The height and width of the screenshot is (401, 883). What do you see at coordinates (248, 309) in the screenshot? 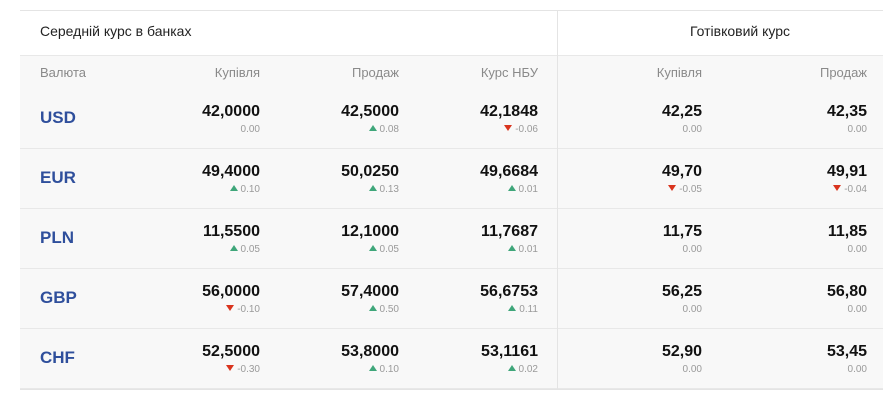
I see `rate-change-text: -0.10` at bounding box center [248, 309].